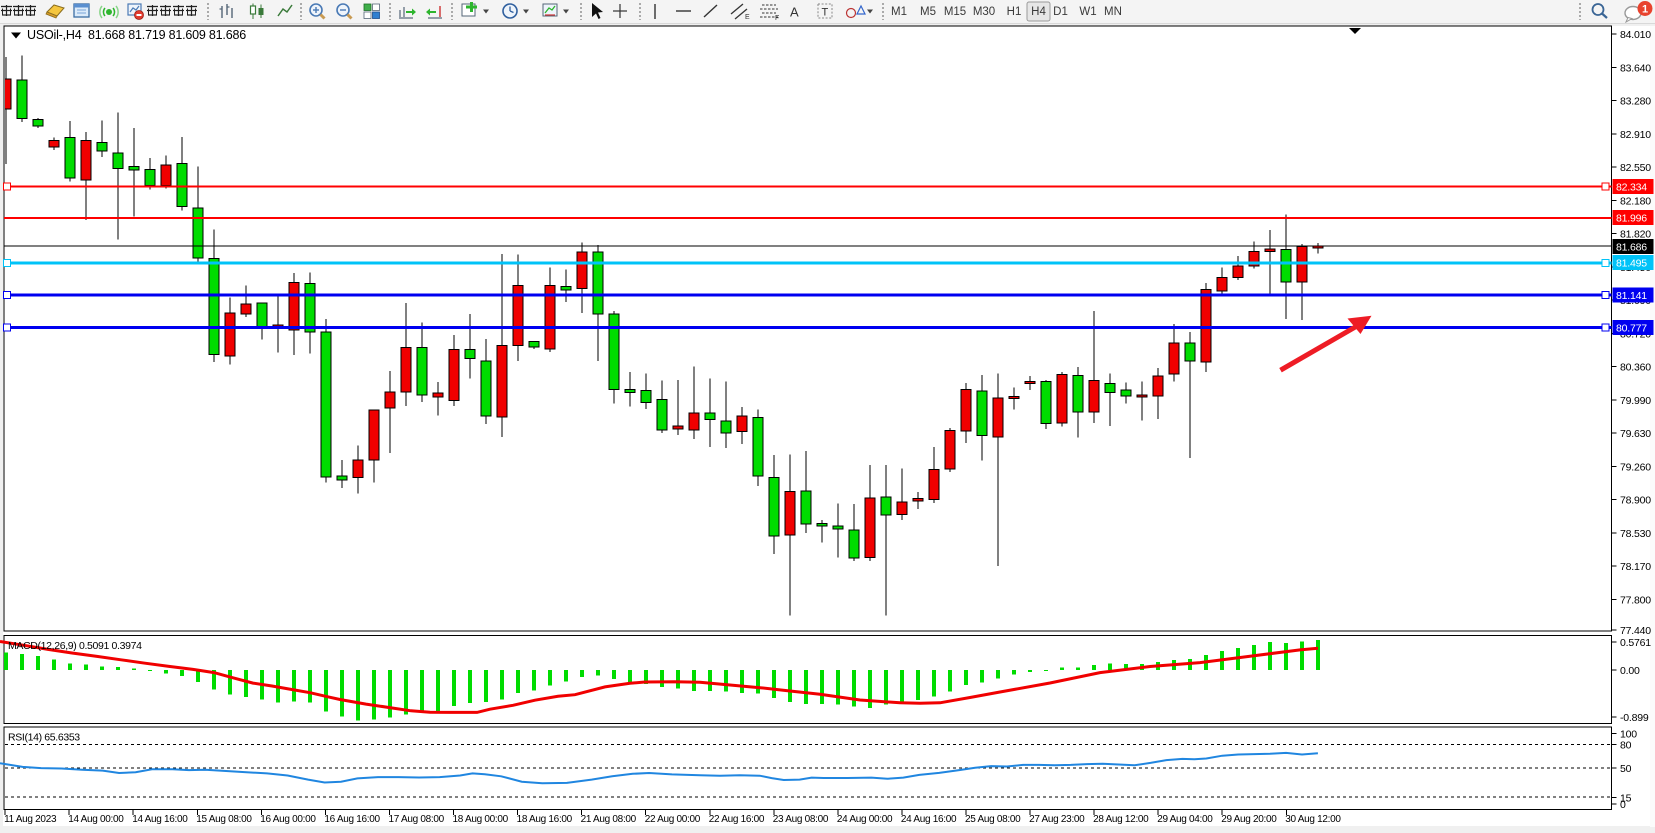  I want to click on svg-text: 80.360, so click(1635, 367).